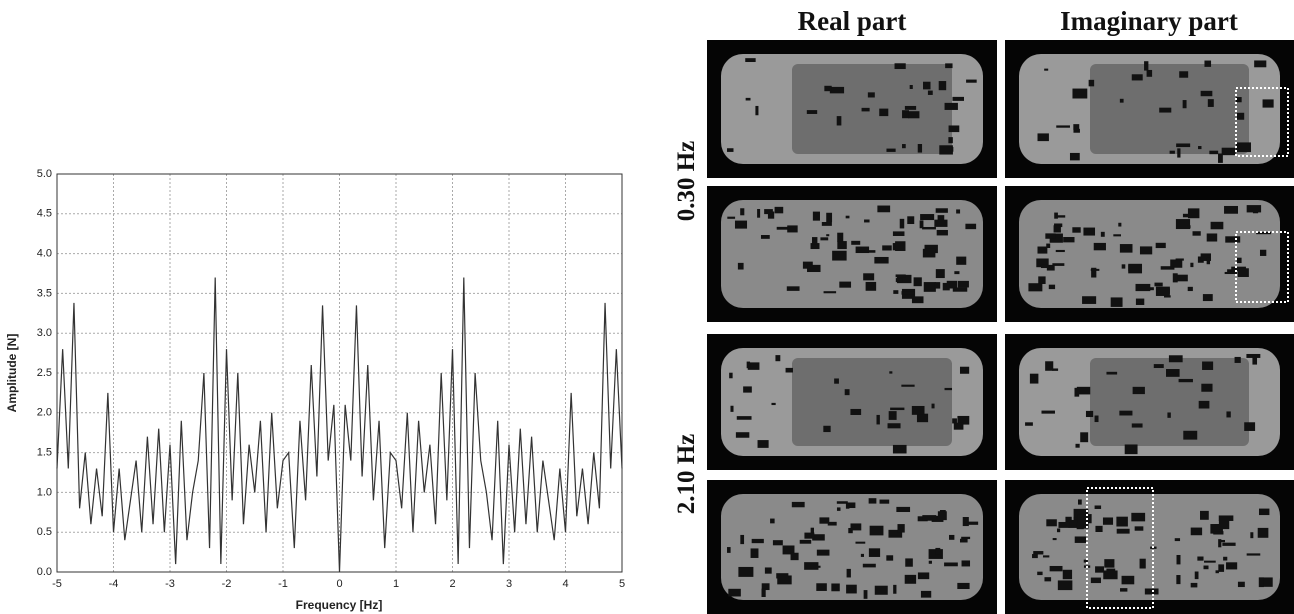  I want to click on x-tick-label: 0, so click(339, 584).